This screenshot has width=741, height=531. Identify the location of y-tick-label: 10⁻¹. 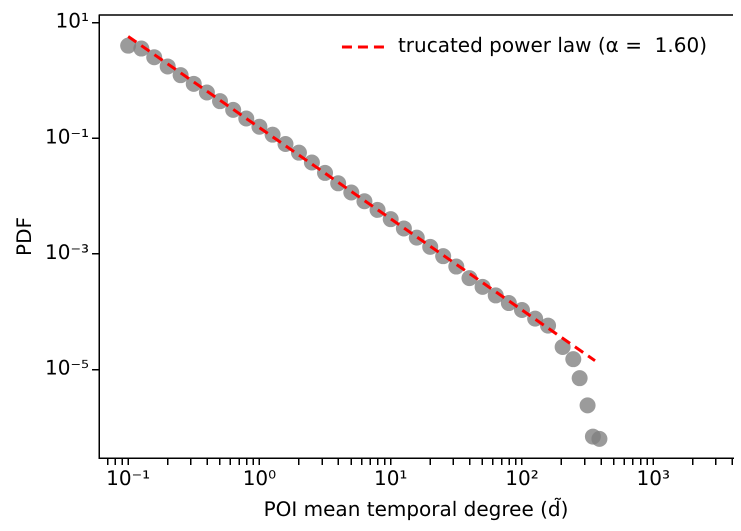
(67, 136).